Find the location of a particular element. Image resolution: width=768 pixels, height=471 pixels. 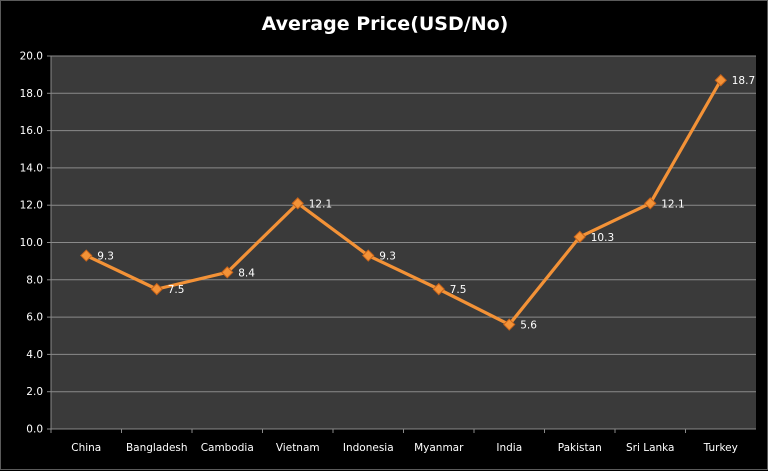

x-tick-label: Vietnam is located at coordinates (298, 448).